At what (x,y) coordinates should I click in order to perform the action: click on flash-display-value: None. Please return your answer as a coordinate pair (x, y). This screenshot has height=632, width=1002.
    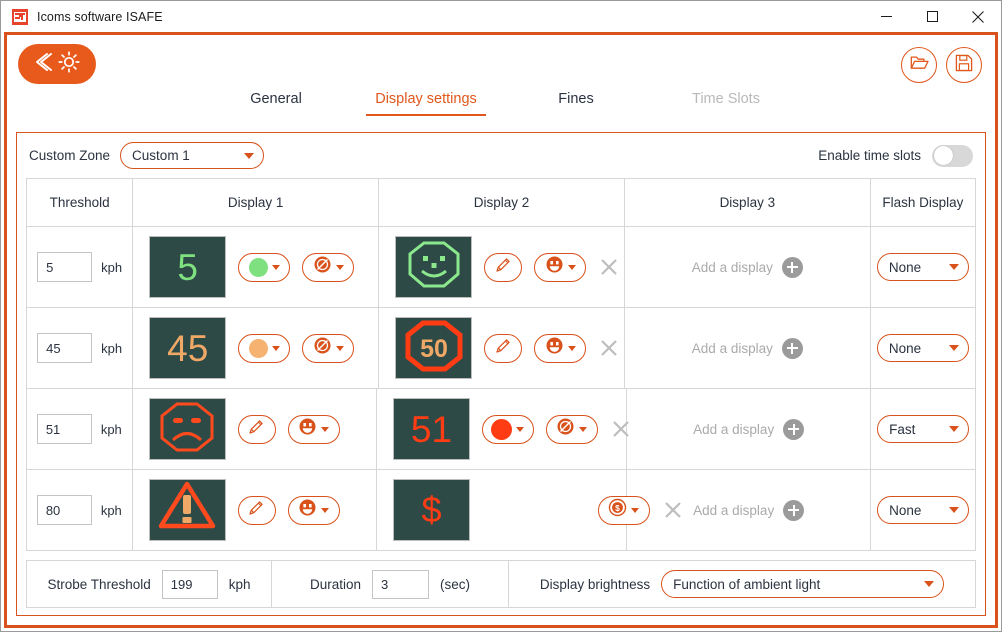
    Looking at the image, I should click on (905, 348).